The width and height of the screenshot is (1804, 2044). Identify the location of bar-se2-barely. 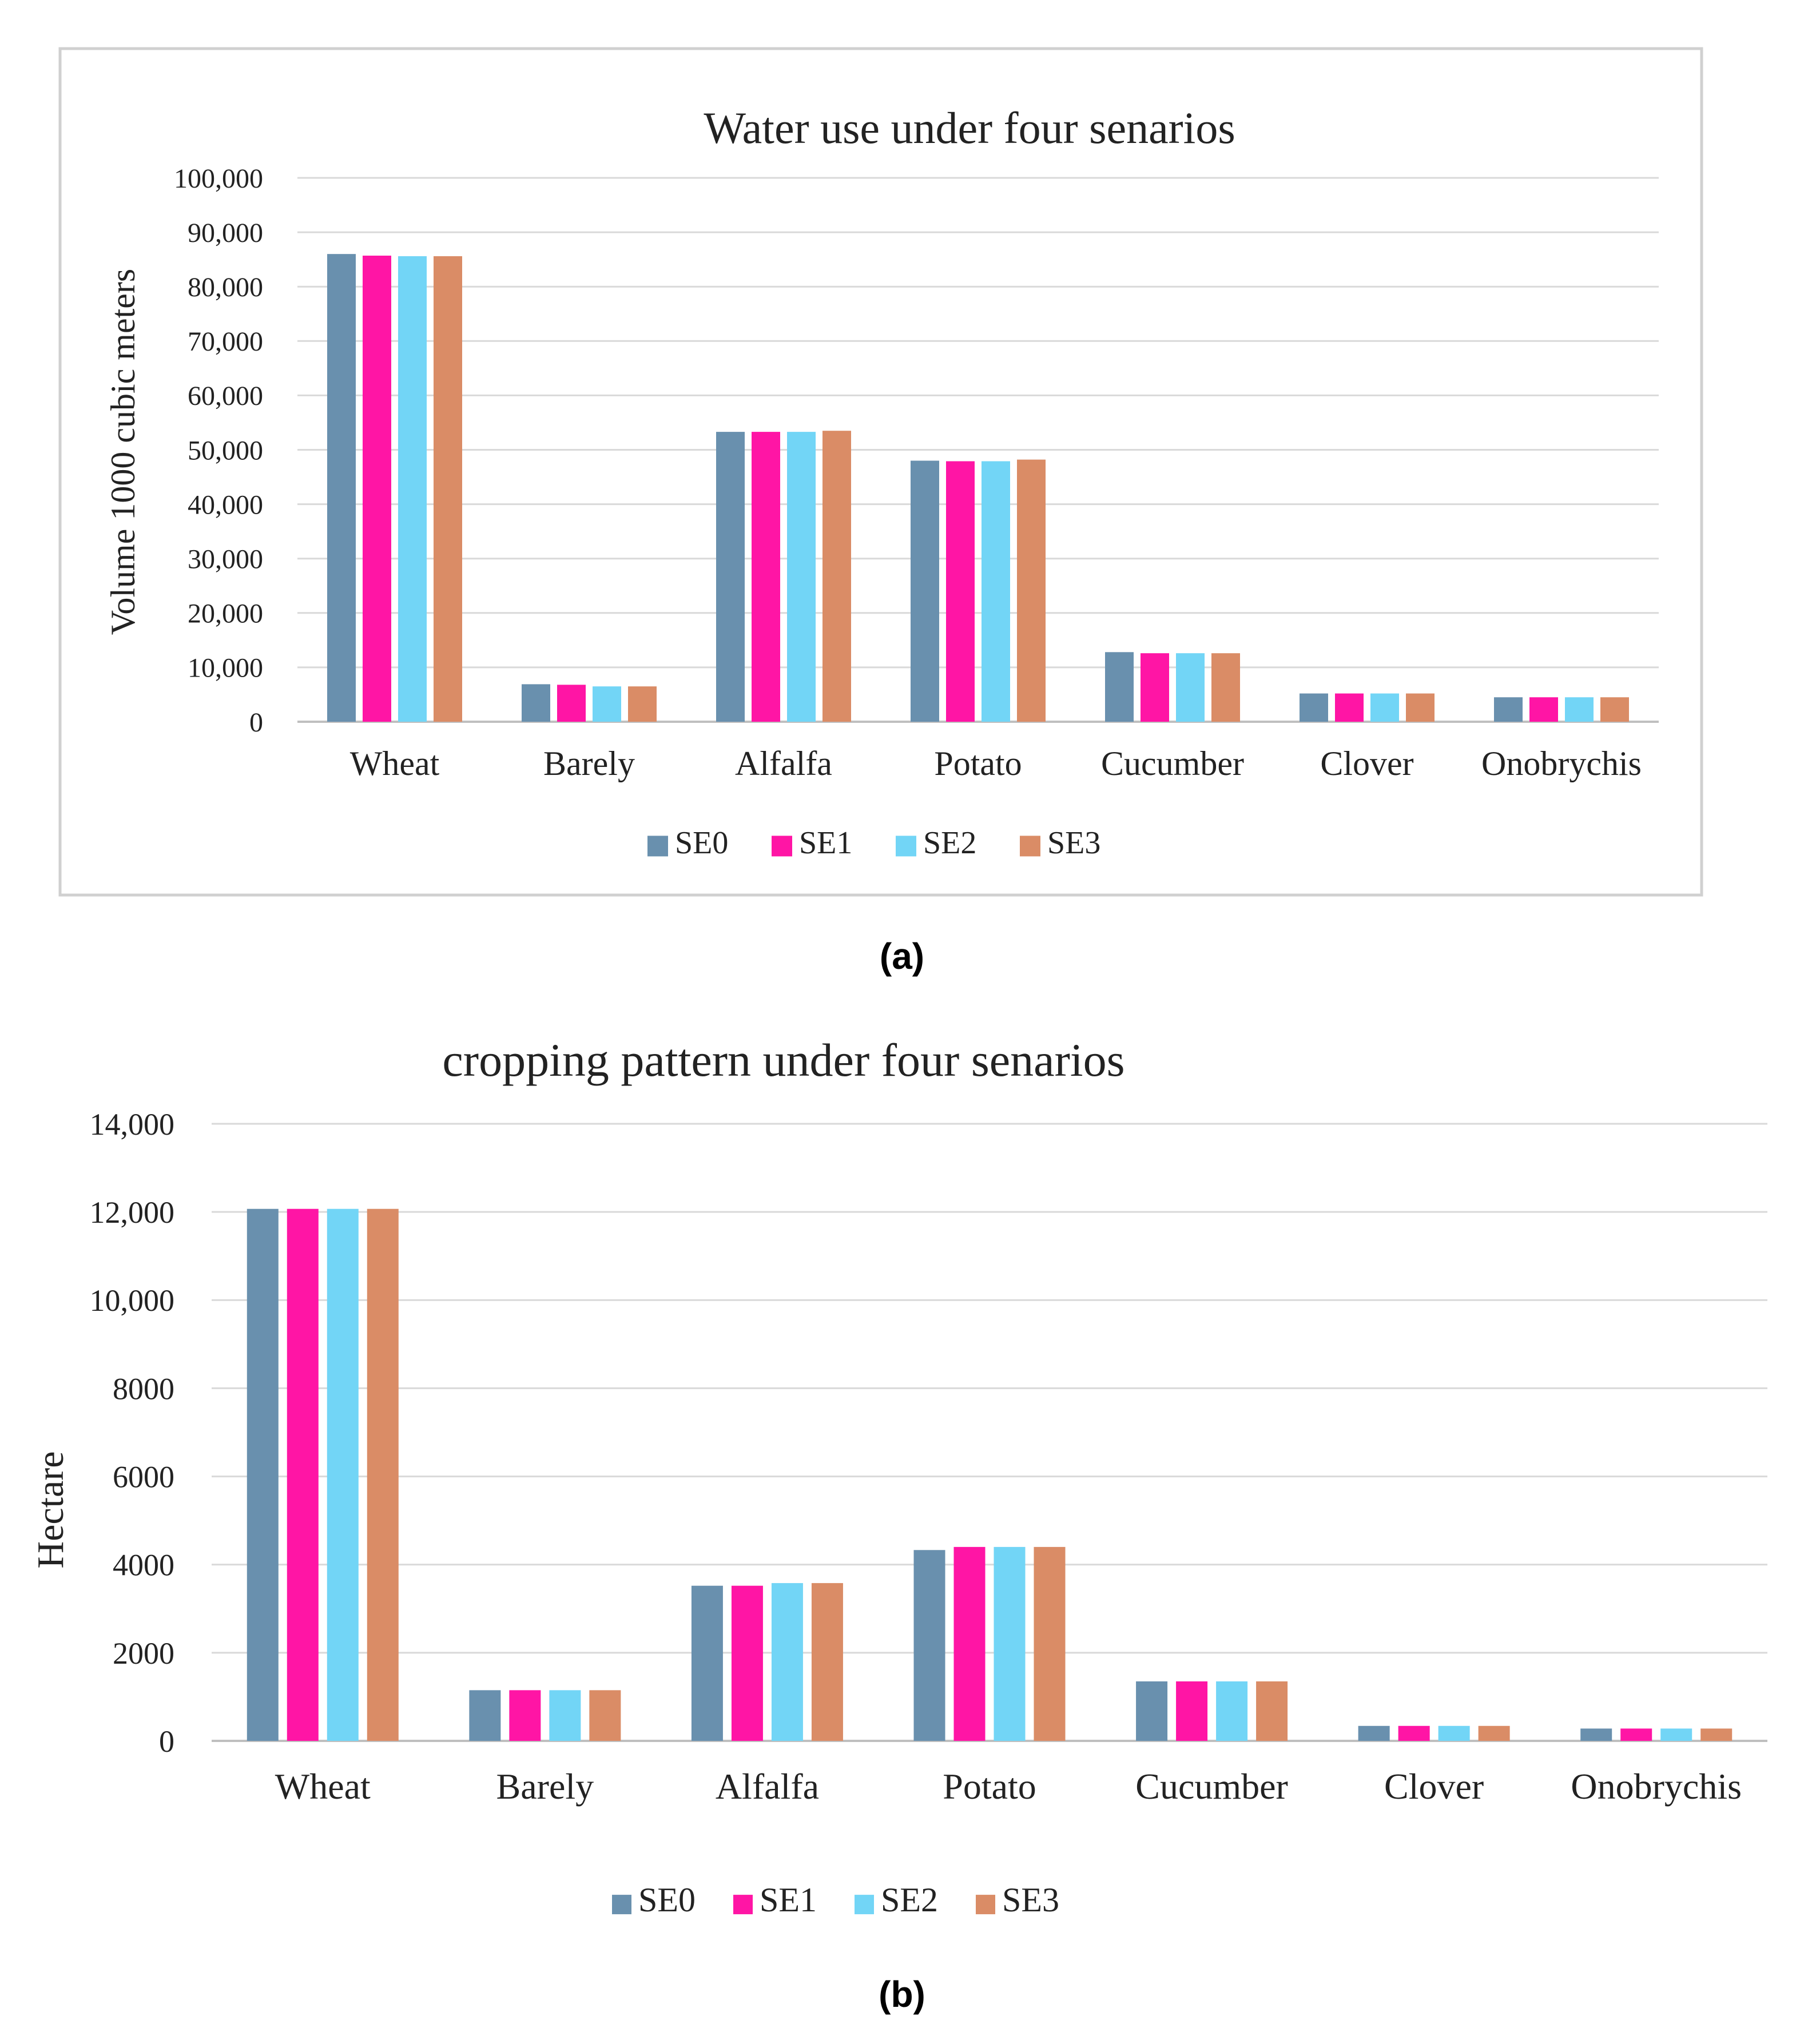
(565, 1715).